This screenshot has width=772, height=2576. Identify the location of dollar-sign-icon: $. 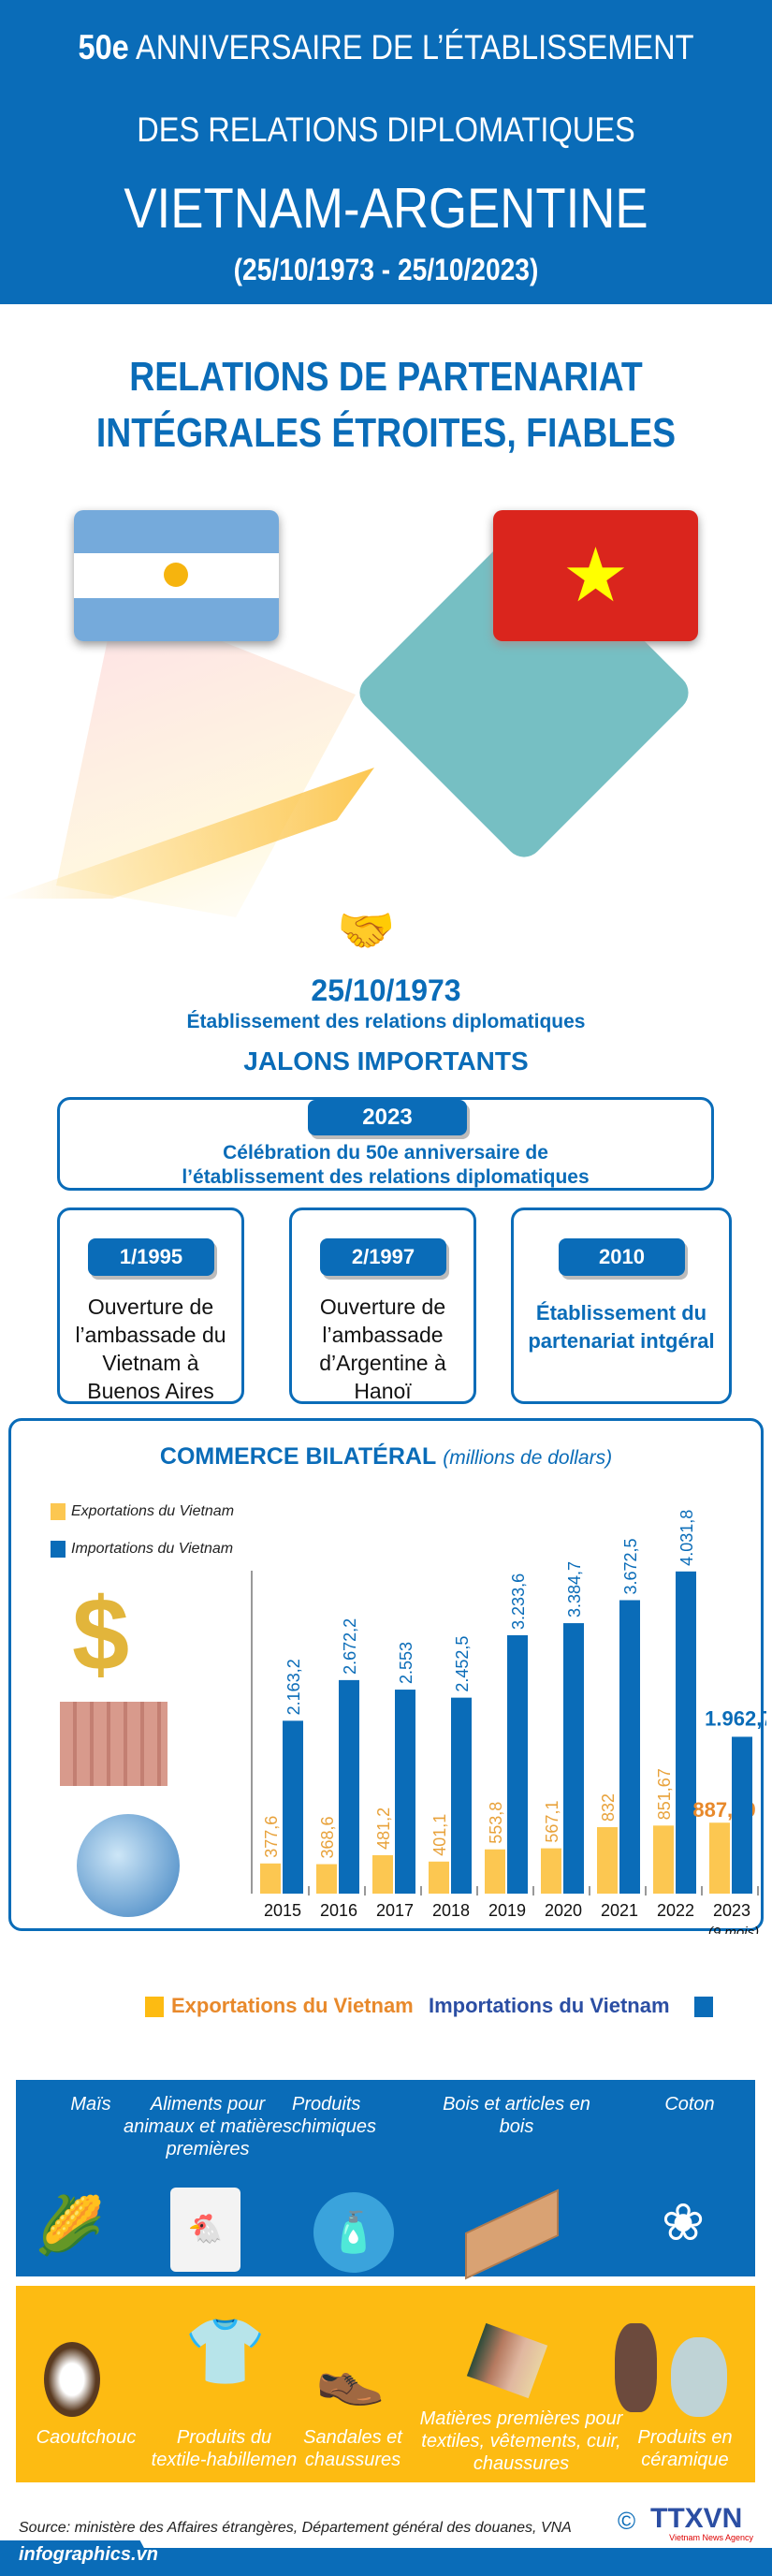
(101, 1634).